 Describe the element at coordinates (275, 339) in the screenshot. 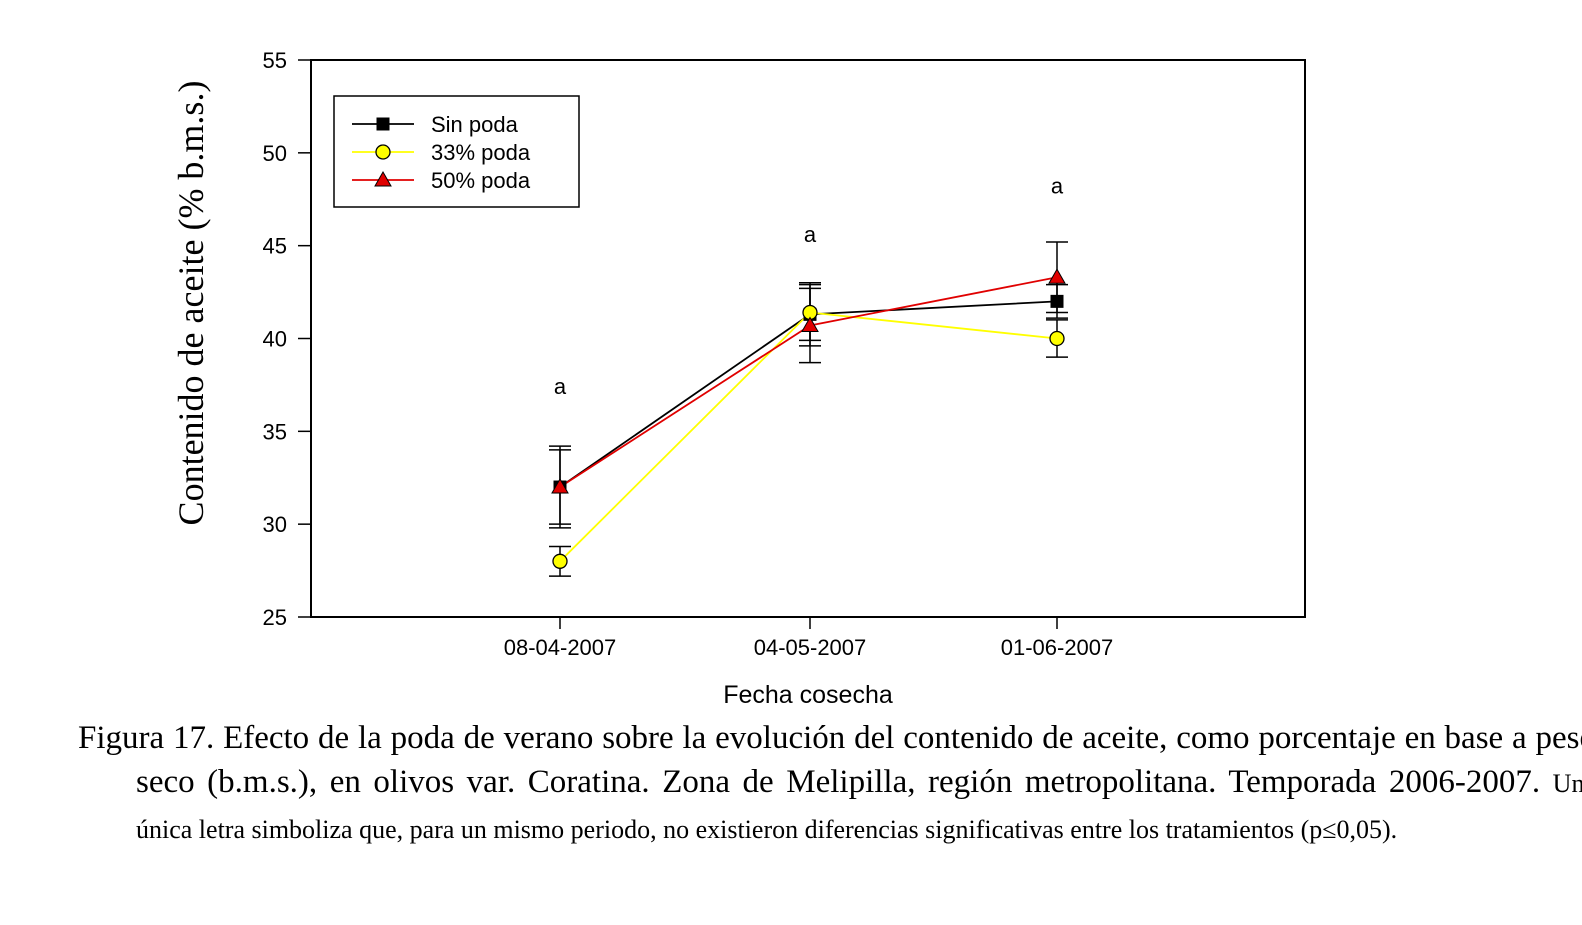

I see `y-tick-label: 40` at that location.